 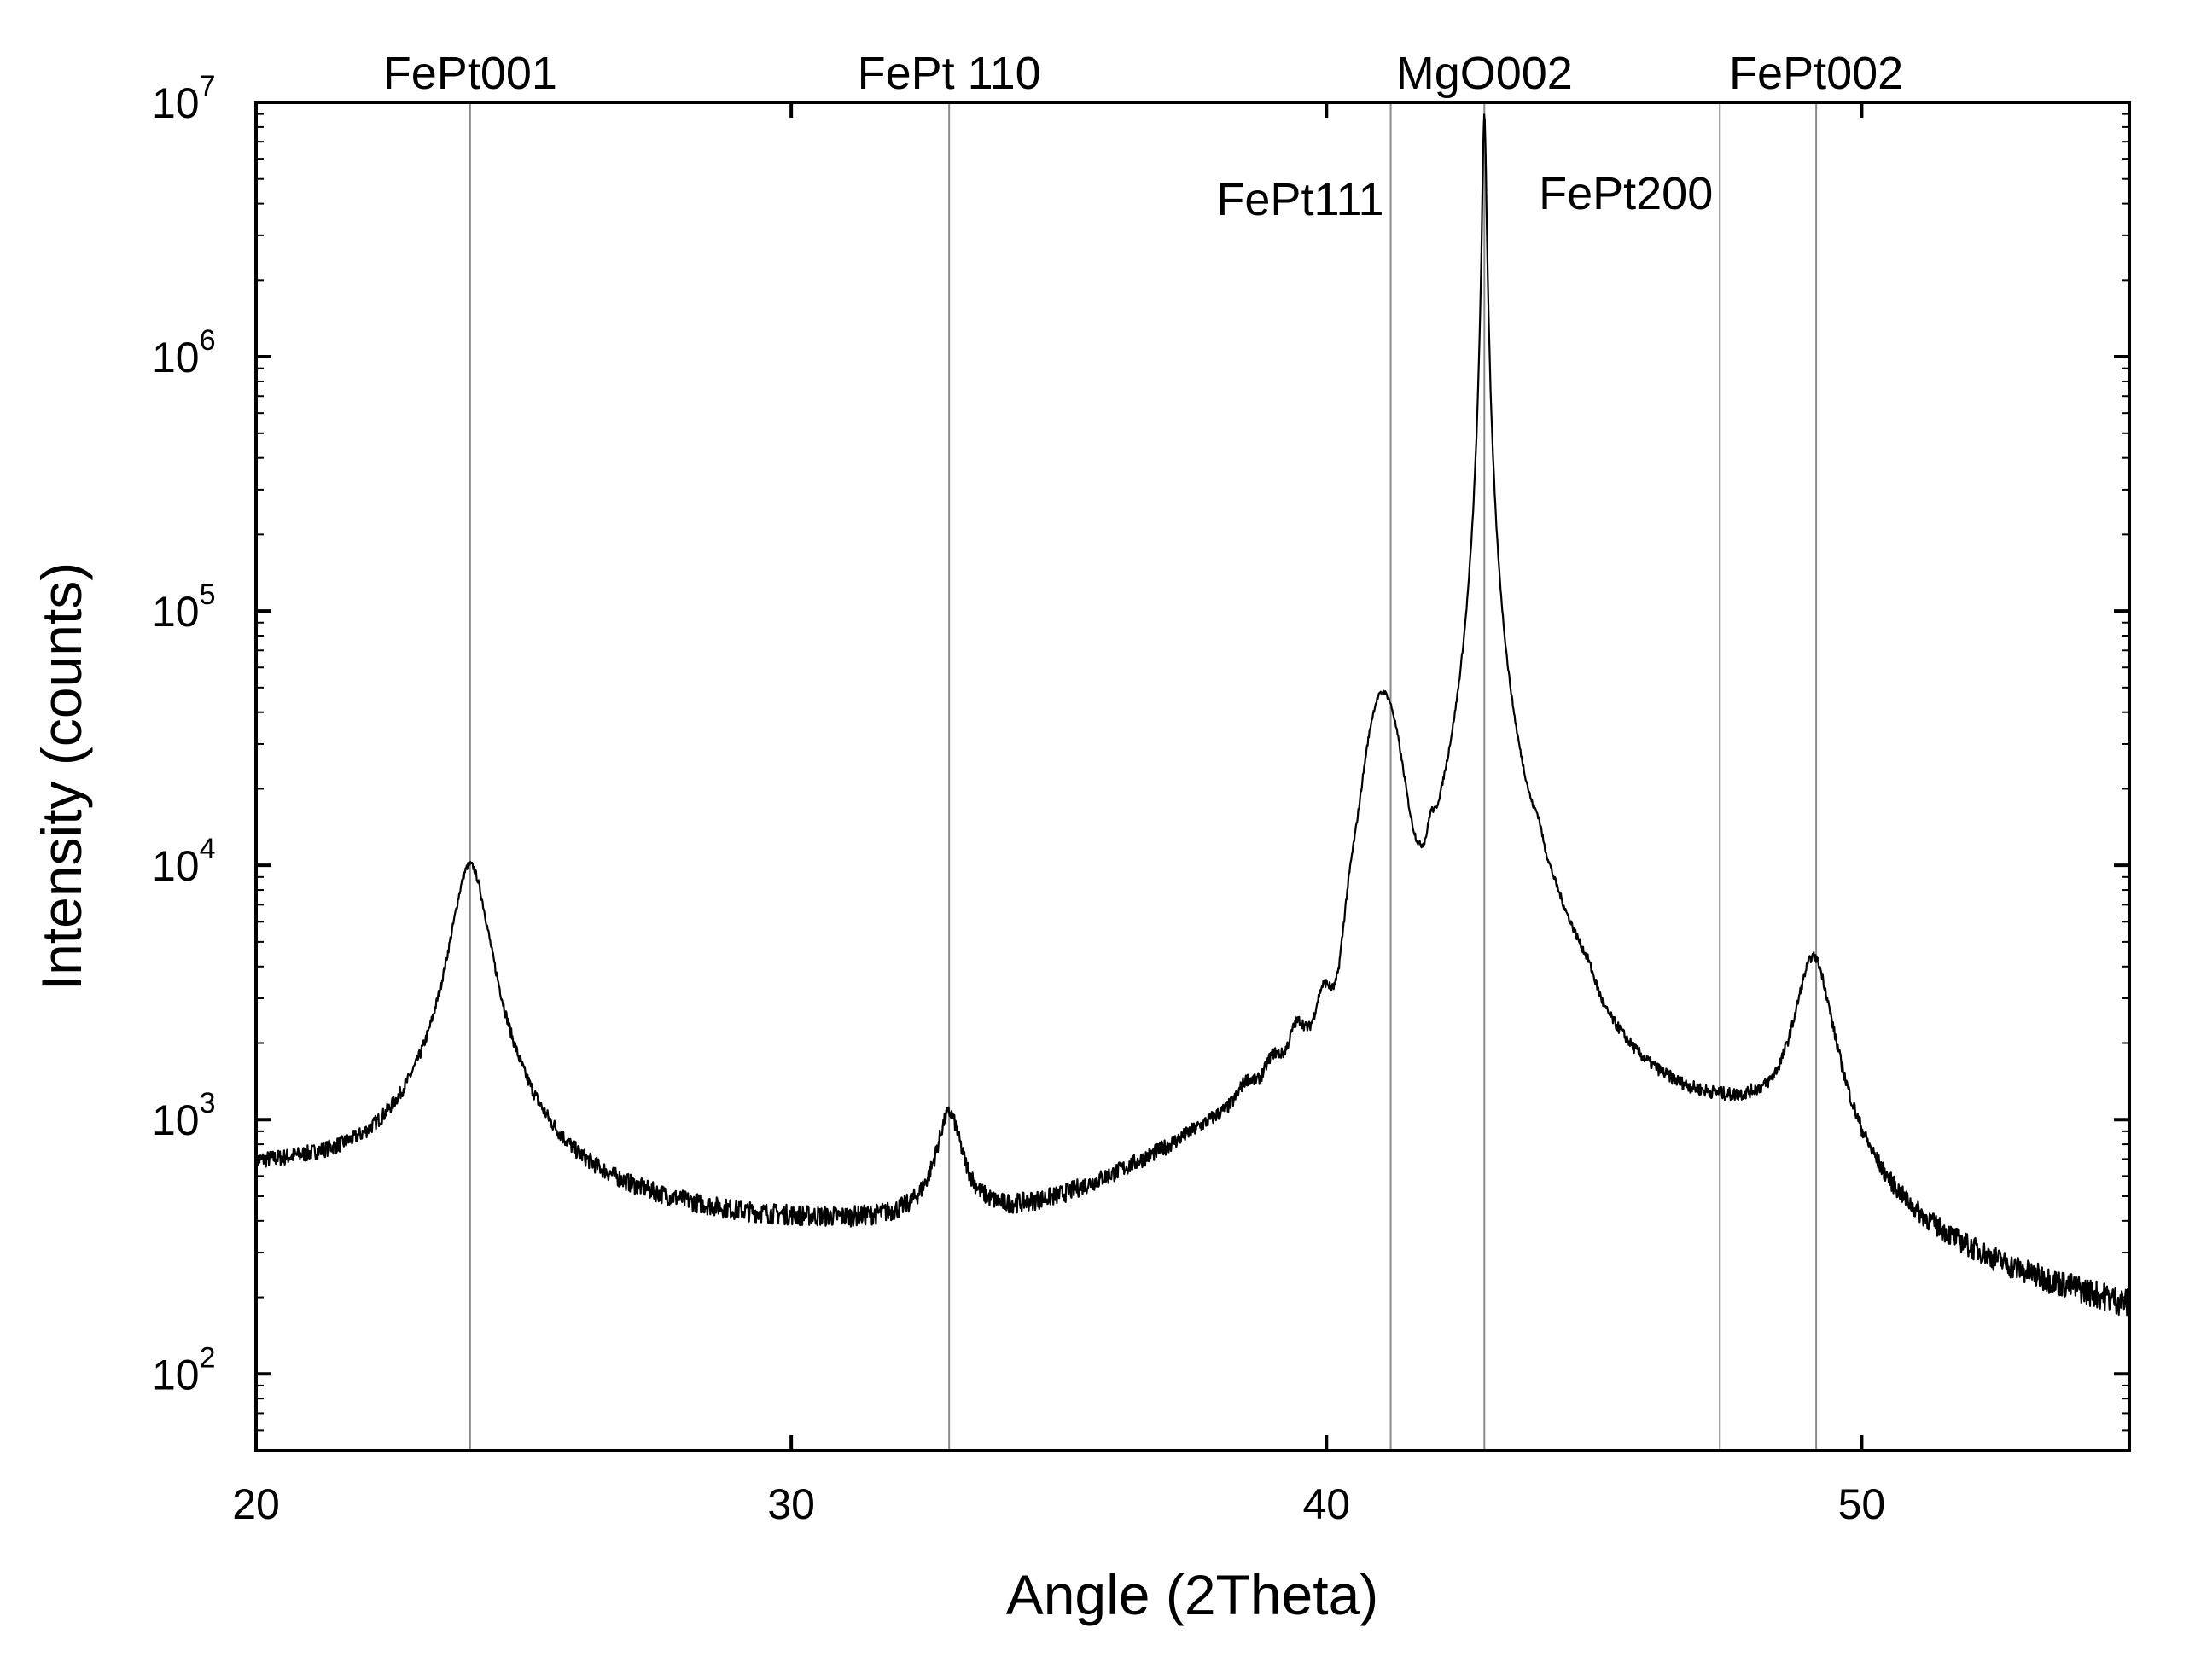 What do you see at coordinates (184, 1115) in the screenshot?
I see `y-tick-label: 10³` at bounding box center [184, 1115].